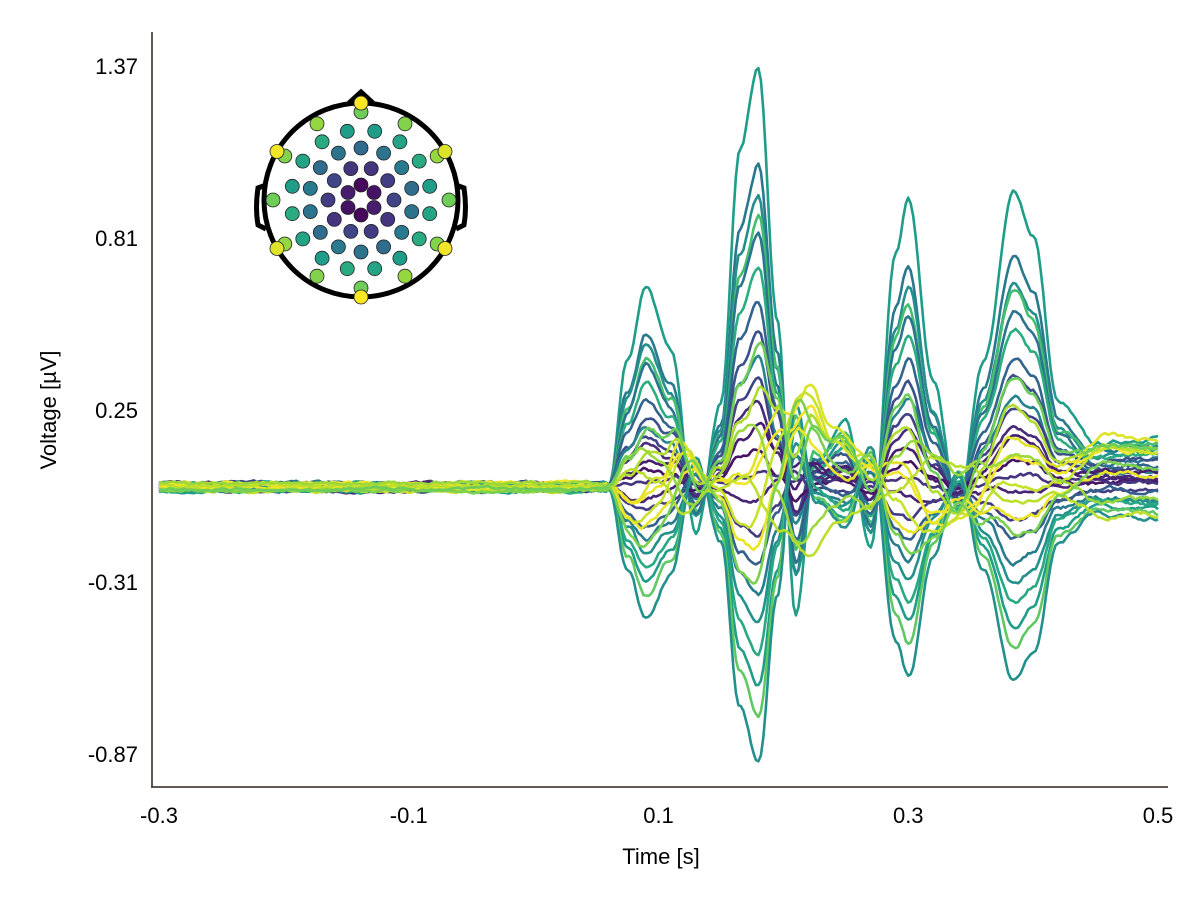  I want to click on x-tick-label: 0.3, so click(908, 815).